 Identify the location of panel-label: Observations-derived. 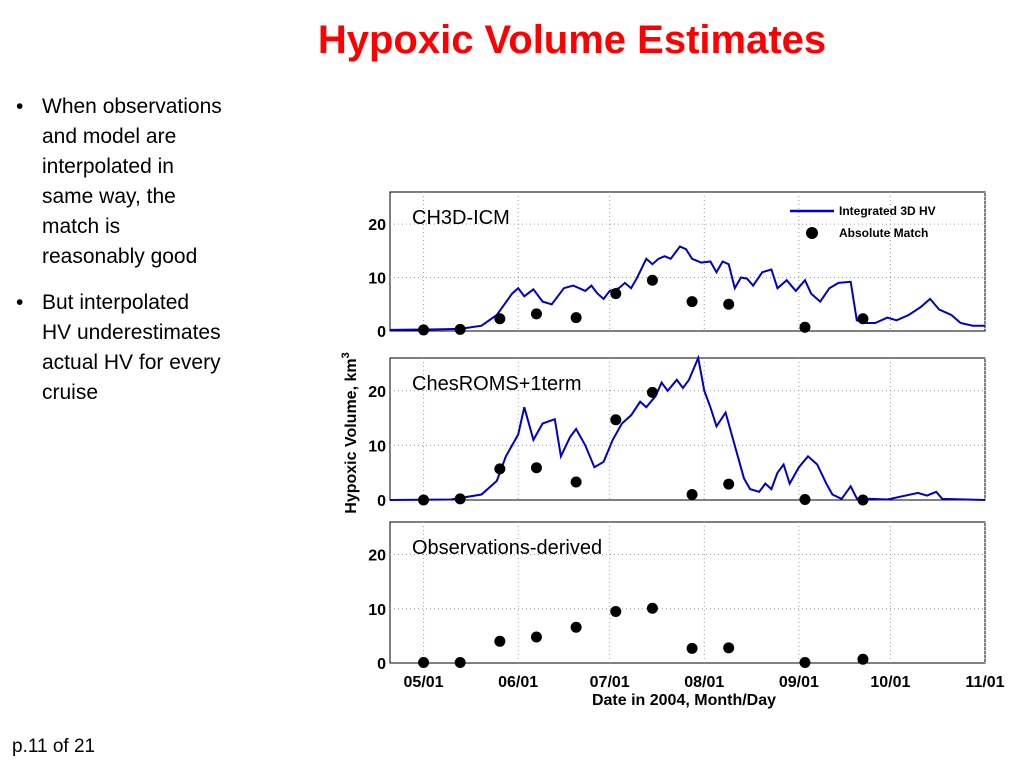
(507, 548).